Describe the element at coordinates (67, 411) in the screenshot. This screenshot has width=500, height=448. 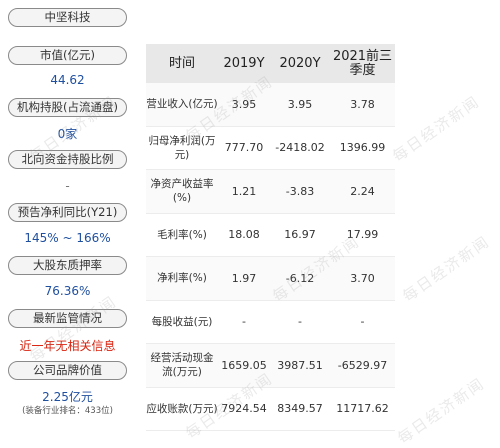
I see `brand-rank-note: (装备行业排名：433位)` at that location.